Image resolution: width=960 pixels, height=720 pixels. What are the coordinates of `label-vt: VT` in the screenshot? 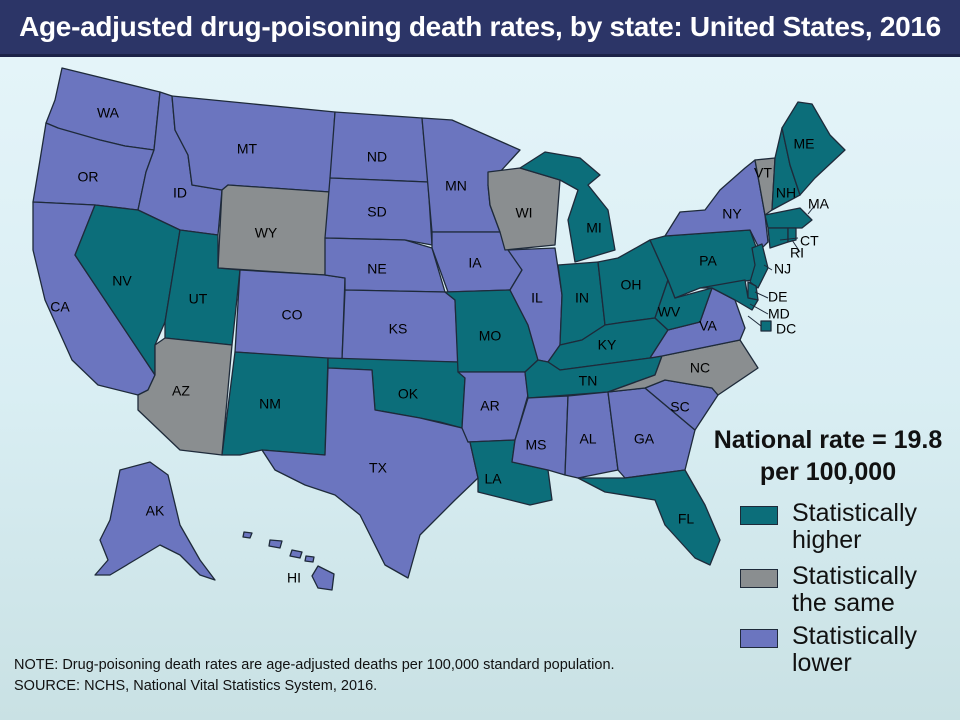 It's located at (763, 173).